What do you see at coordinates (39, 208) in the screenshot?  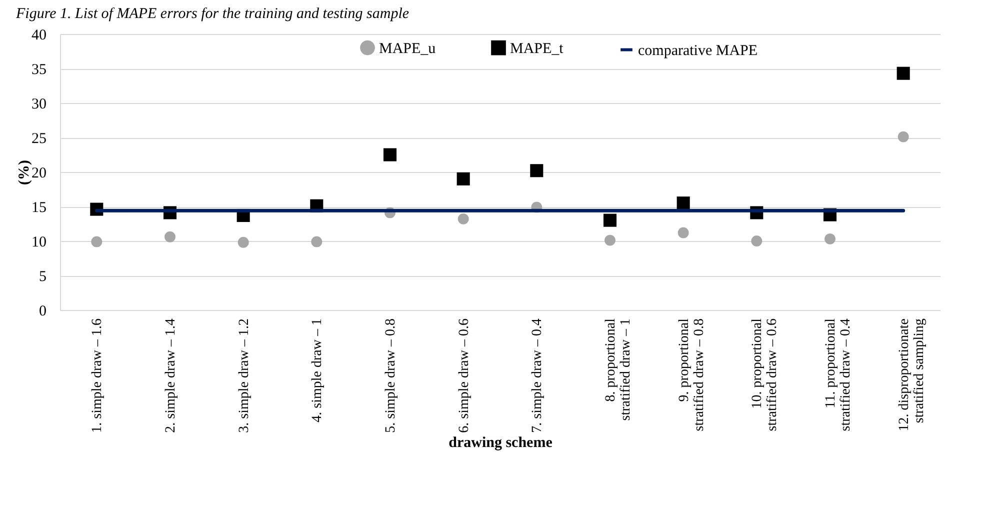 I see `y-tick-label: 15` at bounding box center [39, 208].